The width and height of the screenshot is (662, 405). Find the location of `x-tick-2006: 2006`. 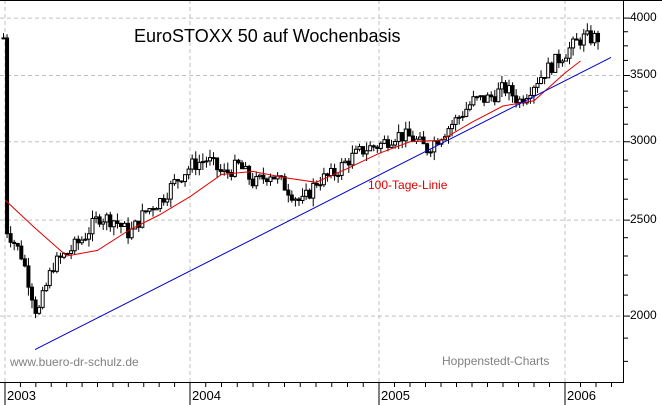

x-tick-2006: 2006 is located at coordinates (581, 395).